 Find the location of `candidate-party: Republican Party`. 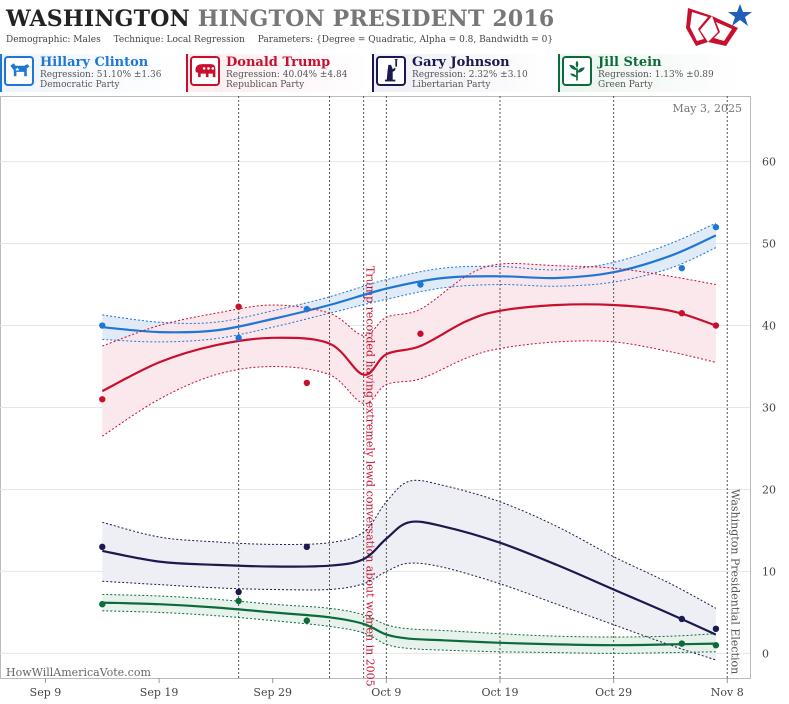

candidate-party: Republican Party is located at coordinates (265, 85).